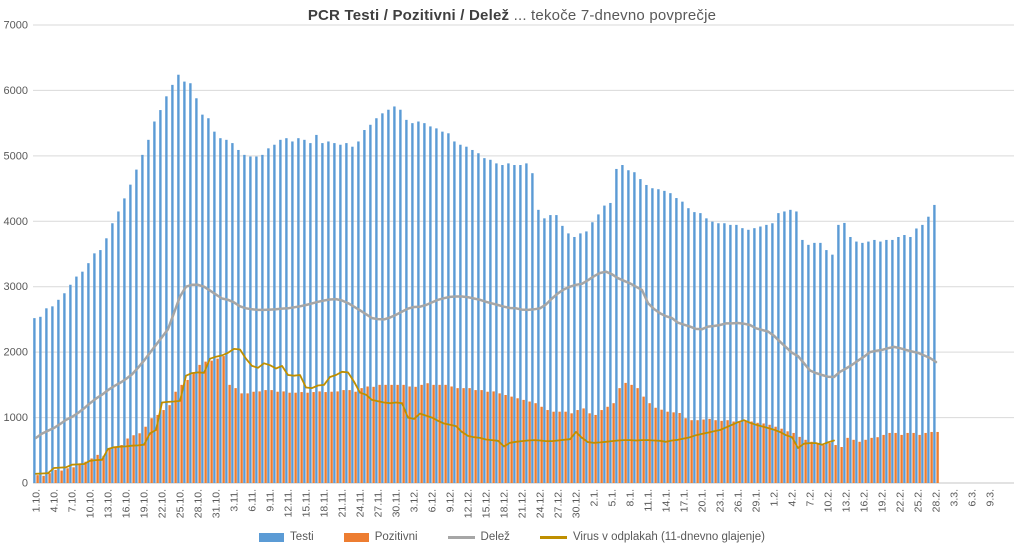 The image size is (1024, 549). Describe the element at coordinates (253, 500) in the screenshot. I see `x-tick-label: 6.11.` at that location.